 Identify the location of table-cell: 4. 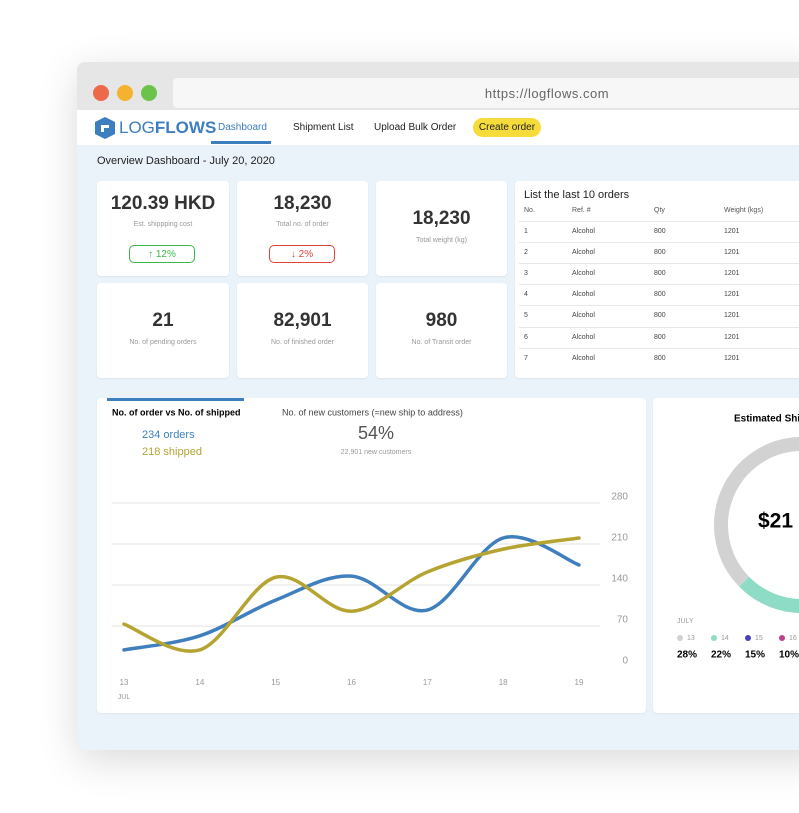
(526, 295).